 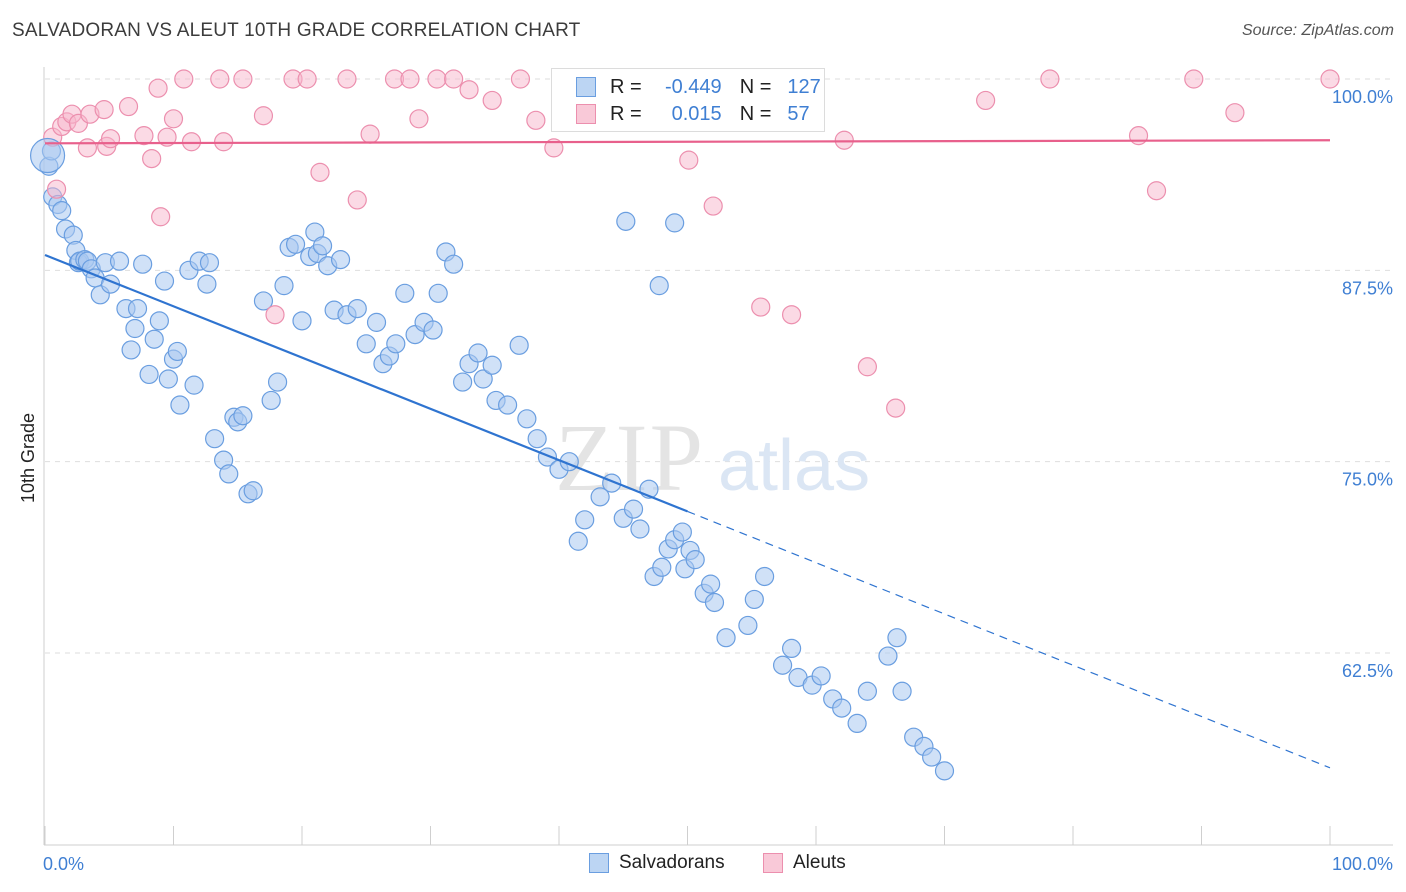 What do you see at coordinates (1362, 97) in the screenshot?
I see `y-tick-label: 100.0%` at bounding box center [1362, 97].